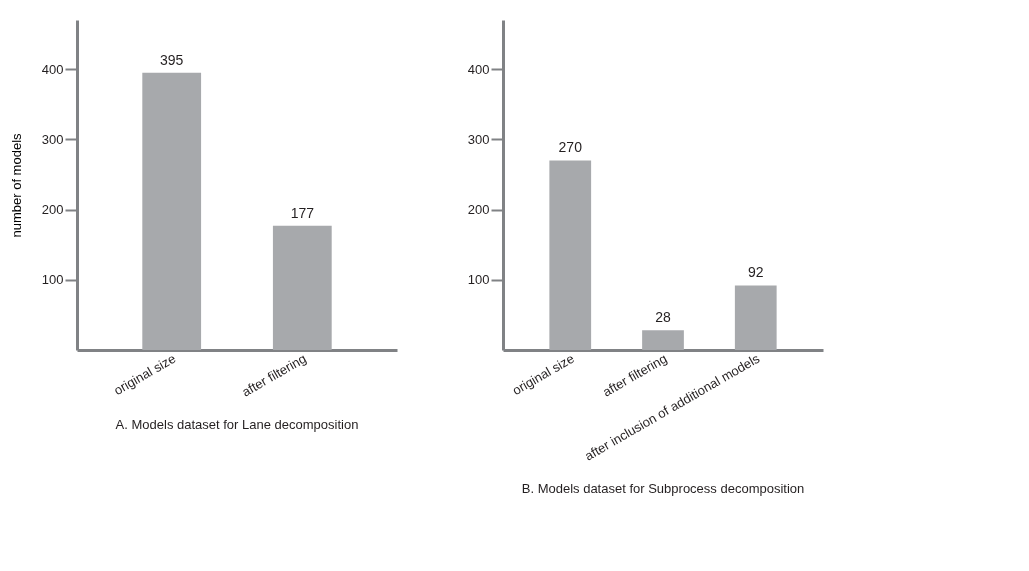  What do you see at coordinates (570, 147) in the screenshot?
I see `data-label: 270` at bounding box center [570, 147].